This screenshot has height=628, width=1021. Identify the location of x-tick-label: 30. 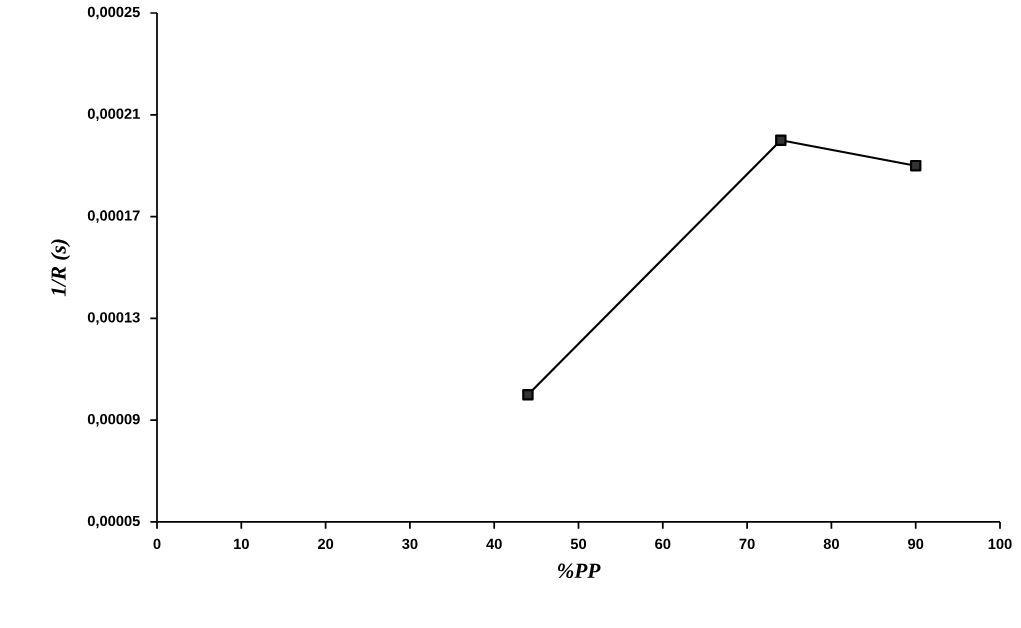
(410, 544).